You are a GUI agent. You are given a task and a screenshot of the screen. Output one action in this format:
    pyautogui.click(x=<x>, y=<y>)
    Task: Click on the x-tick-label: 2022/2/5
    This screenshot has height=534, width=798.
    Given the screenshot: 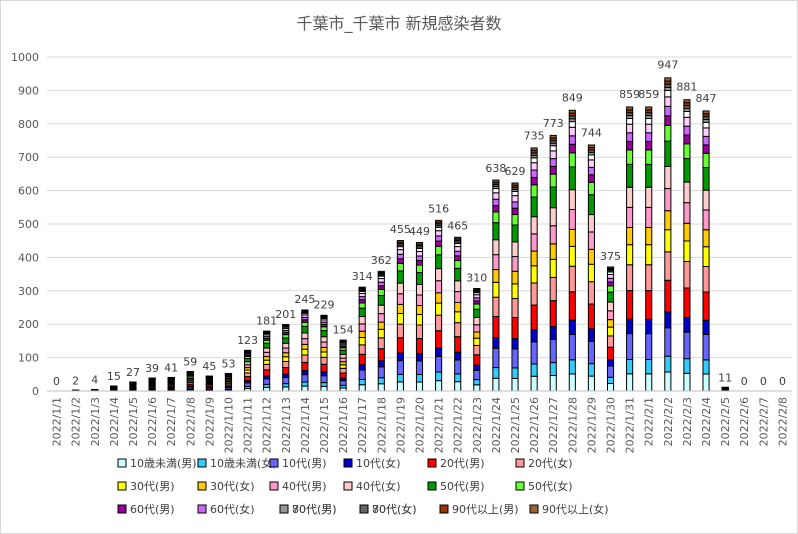 What is the action you would take?
    pyautogui.click(x=725, y=421)
    